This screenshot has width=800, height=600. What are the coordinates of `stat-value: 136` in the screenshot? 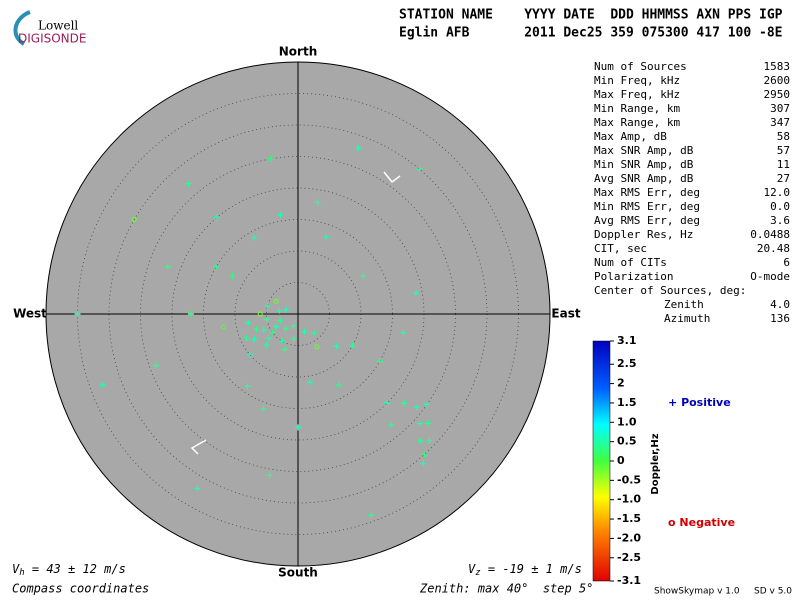 It's located at (780, 318).